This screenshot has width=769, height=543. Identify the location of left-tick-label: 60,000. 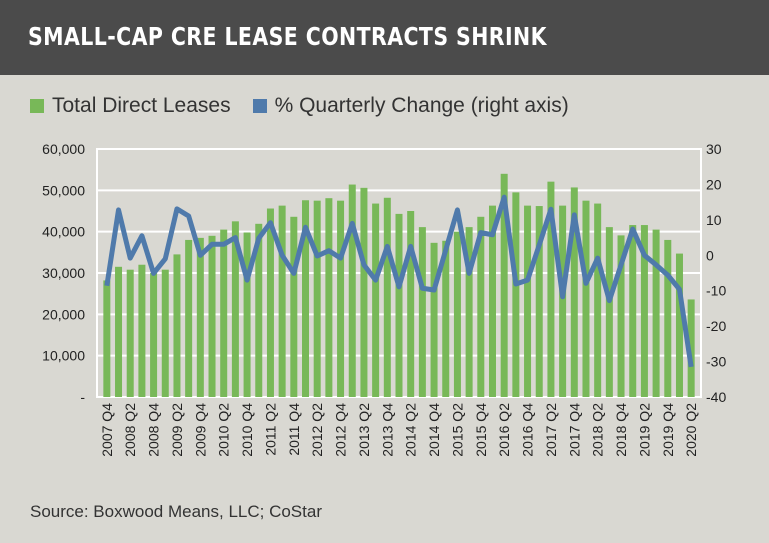
(63, 149).